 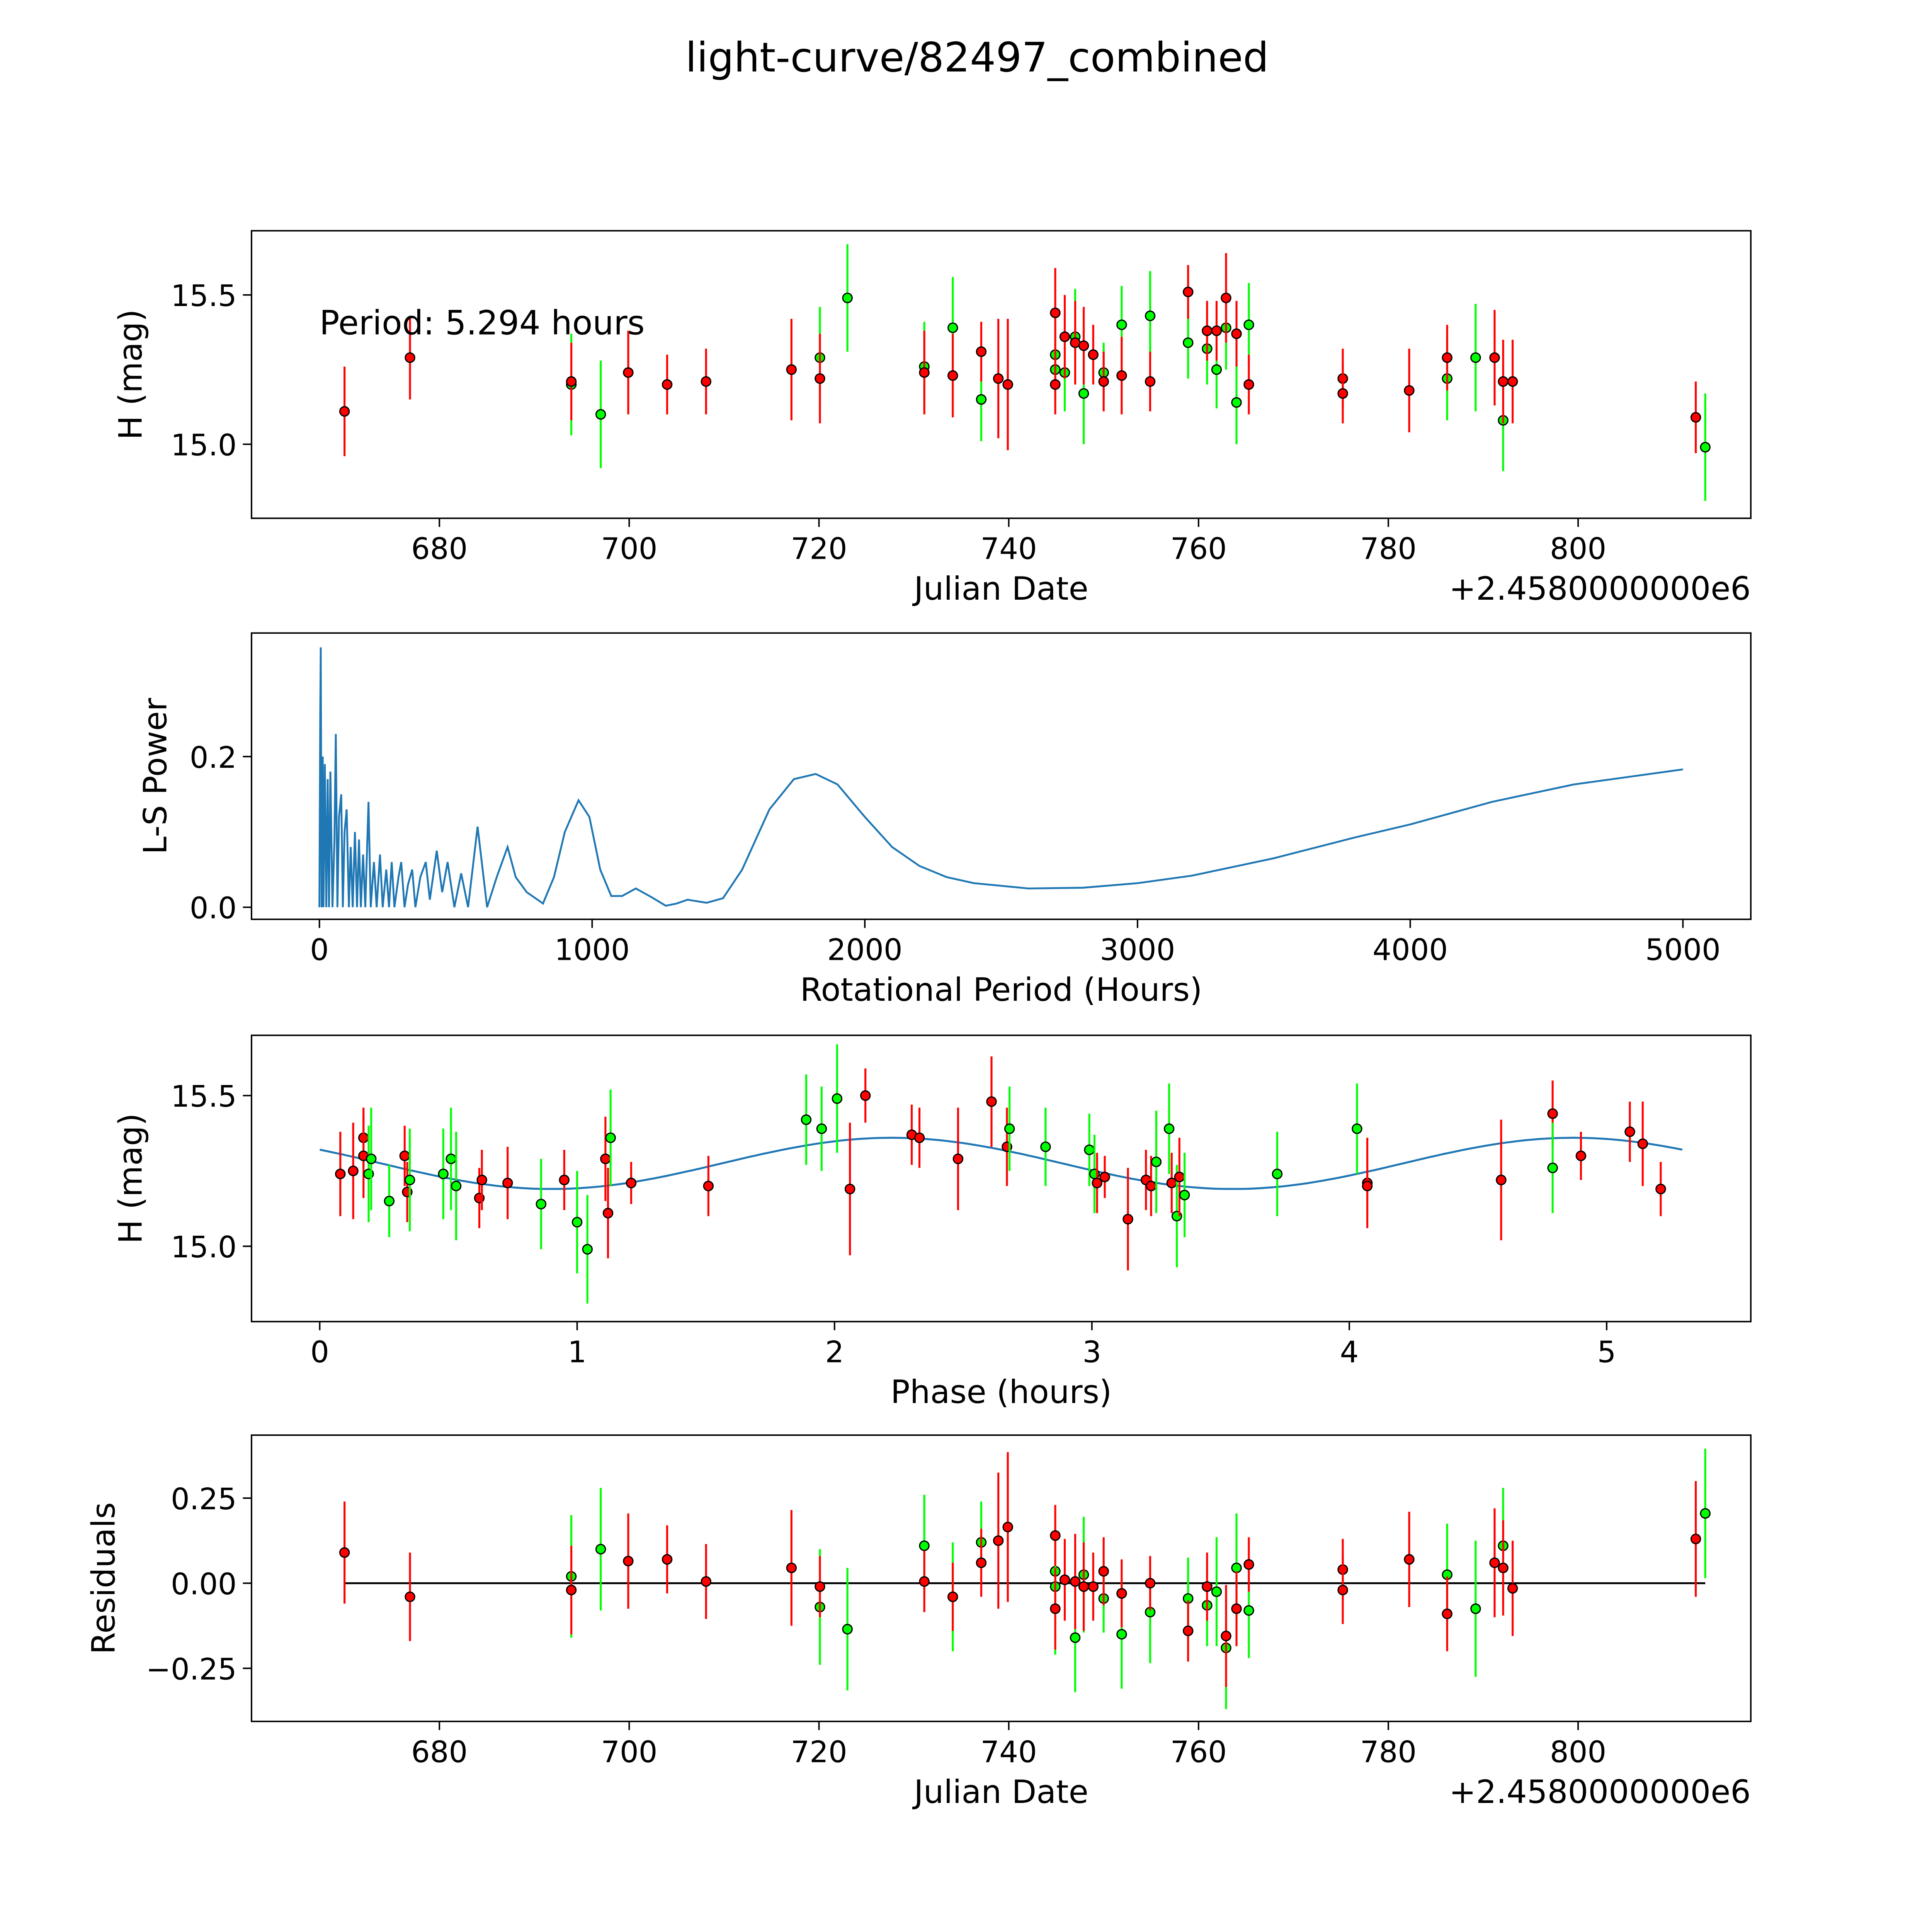 What do you see at coordinates (214, 908) in the screenshot?
I see `y-tick-label: 0.0` at bounding box center [214, 908].